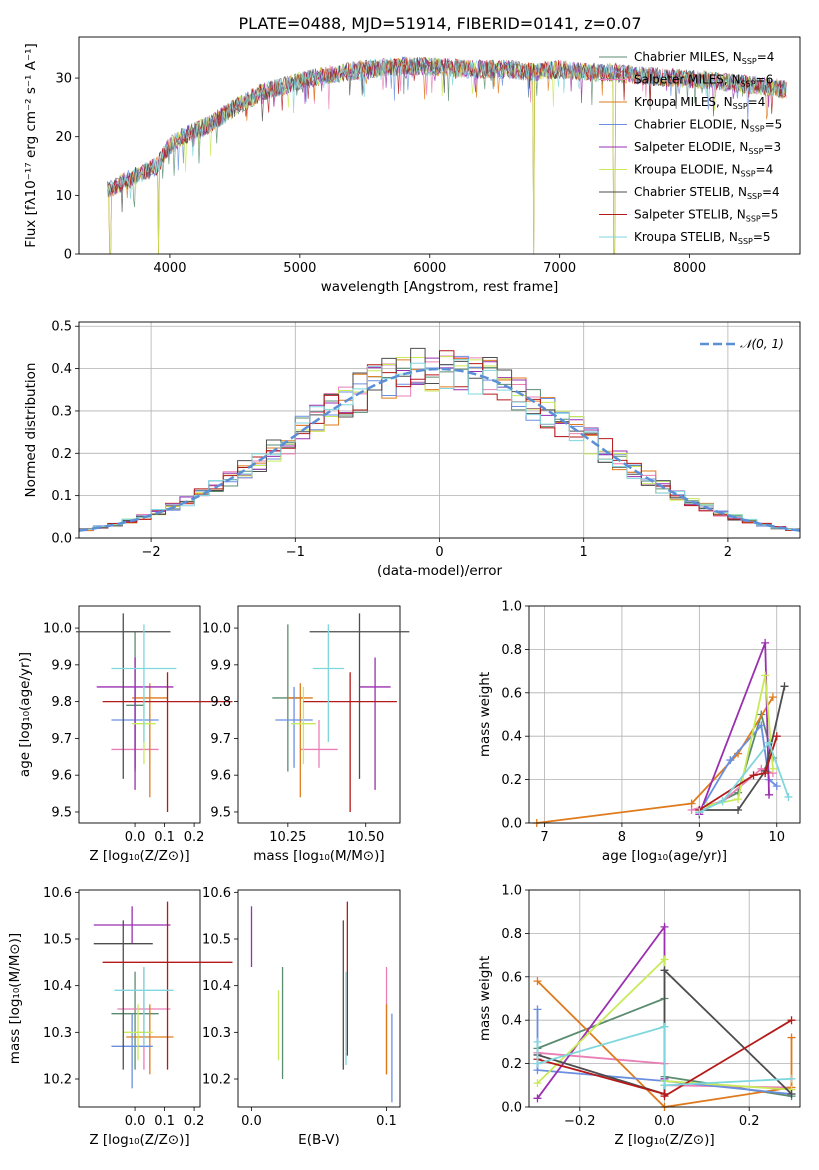  What do you see at coordinates (318, 856) in the screenshot?
I see `x-axis-label: mass [log₁₀(M/M⊙)]` at bounding box center [318, 856].